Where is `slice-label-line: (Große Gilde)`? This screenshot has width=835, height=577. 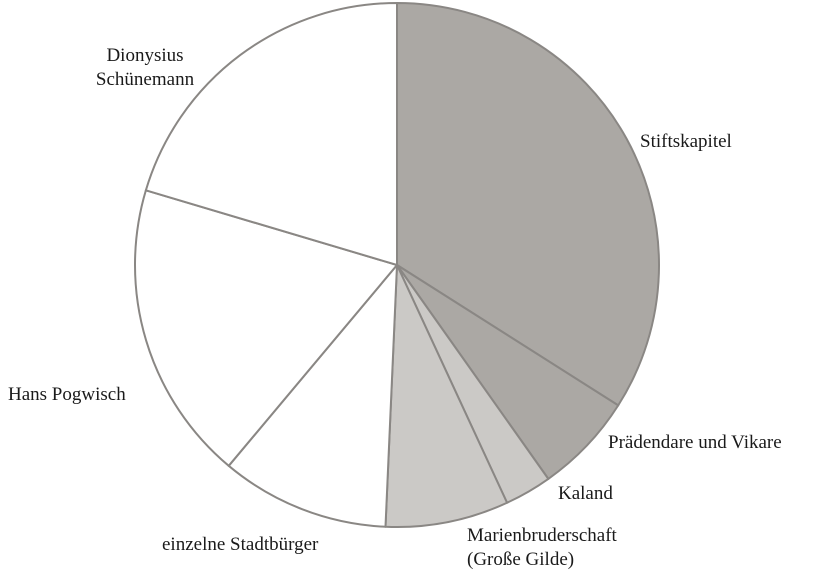 slice-label-line: (Große Gilde) is located at coordinates (520, 559).